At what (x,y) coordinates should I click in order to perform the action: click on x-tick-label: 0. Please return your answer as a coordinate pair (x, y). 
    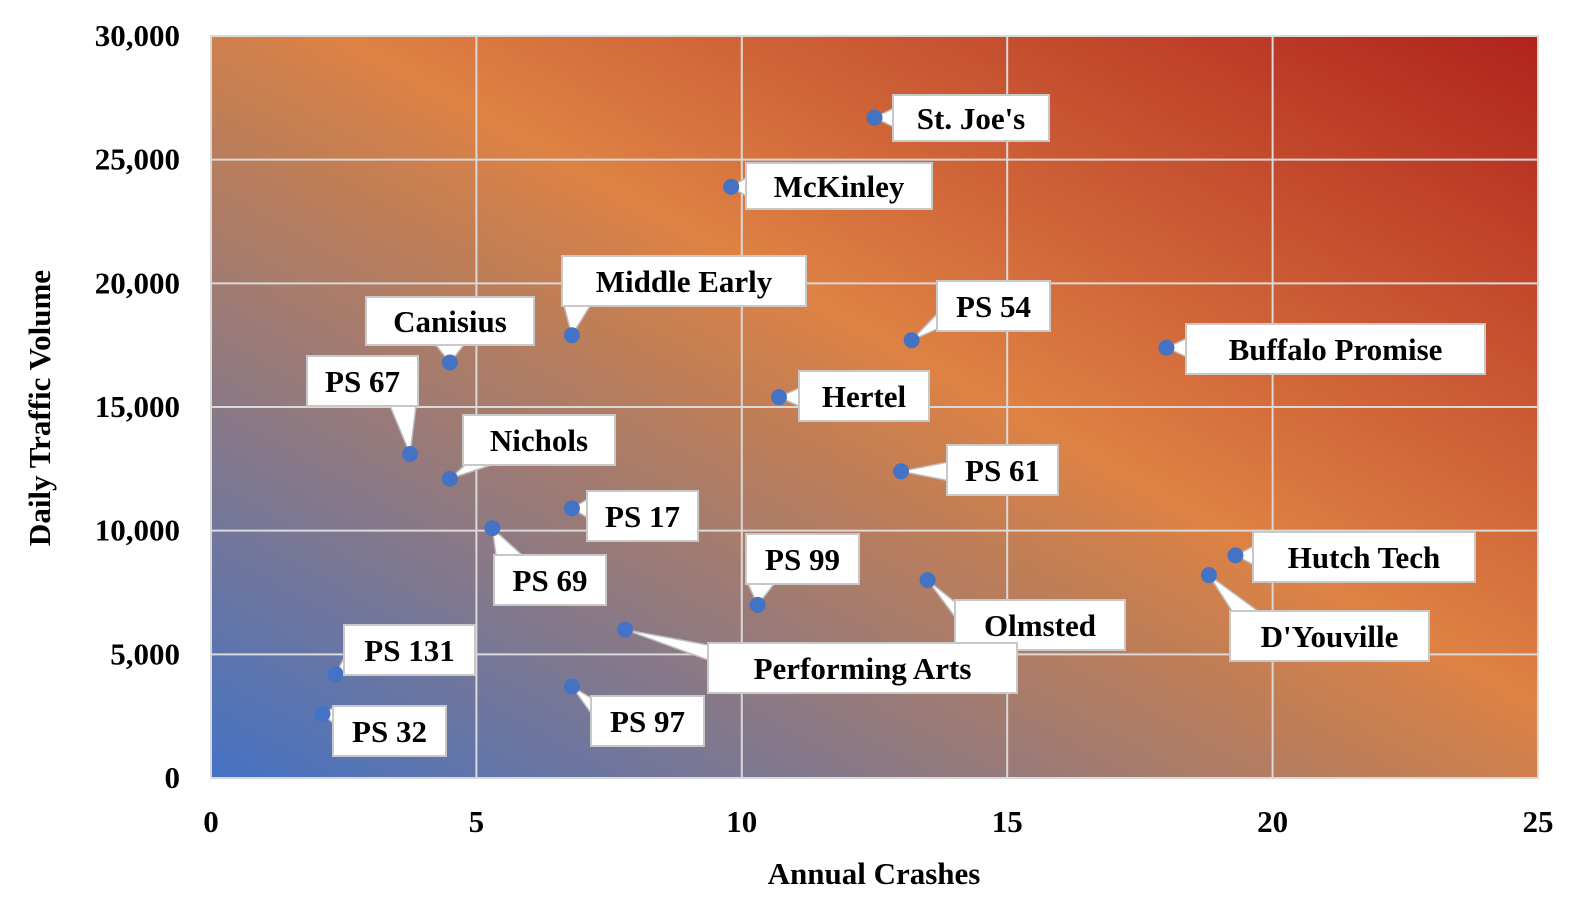
    Looking at the image, I should click on (211, 821).